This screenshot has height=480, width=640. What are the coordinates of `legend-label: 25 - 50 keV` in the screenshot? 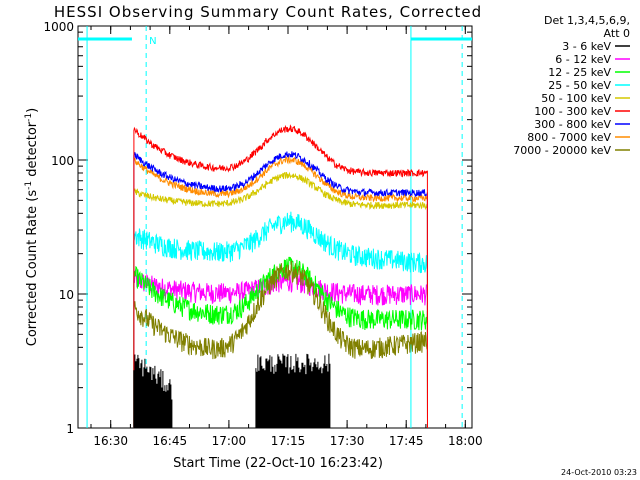 It's located at (579, 85).